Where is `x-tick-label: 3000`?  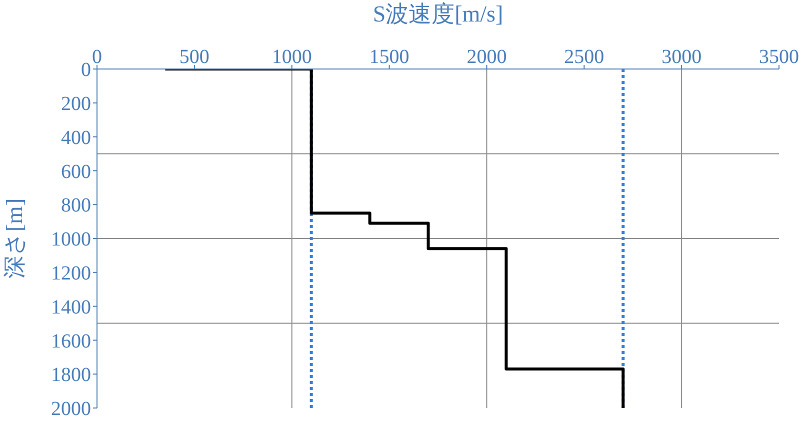
x-tick-label: 3000 is located at coordinates (682, 57).